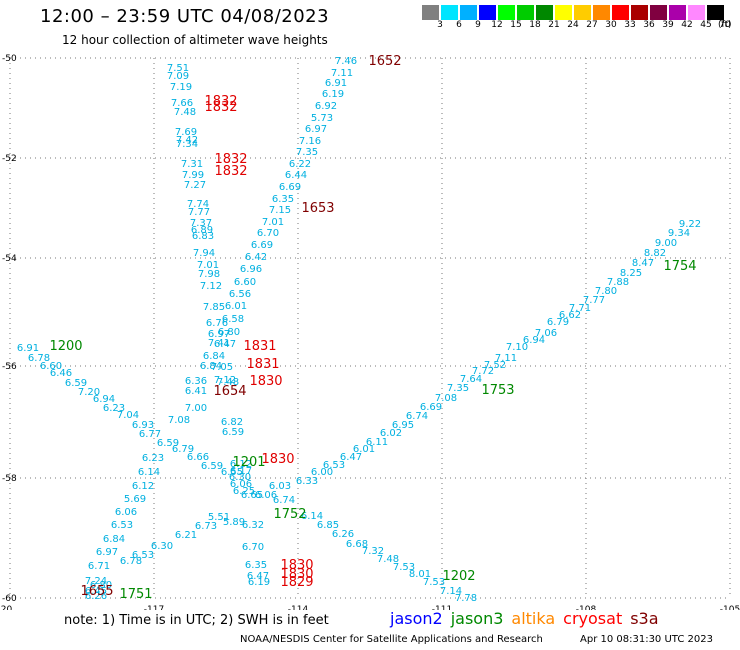  What do you see at coordinates (307, 152) in the screenshot?
I see `wave-height-label: 7.35` at bounding box center [307, 152].